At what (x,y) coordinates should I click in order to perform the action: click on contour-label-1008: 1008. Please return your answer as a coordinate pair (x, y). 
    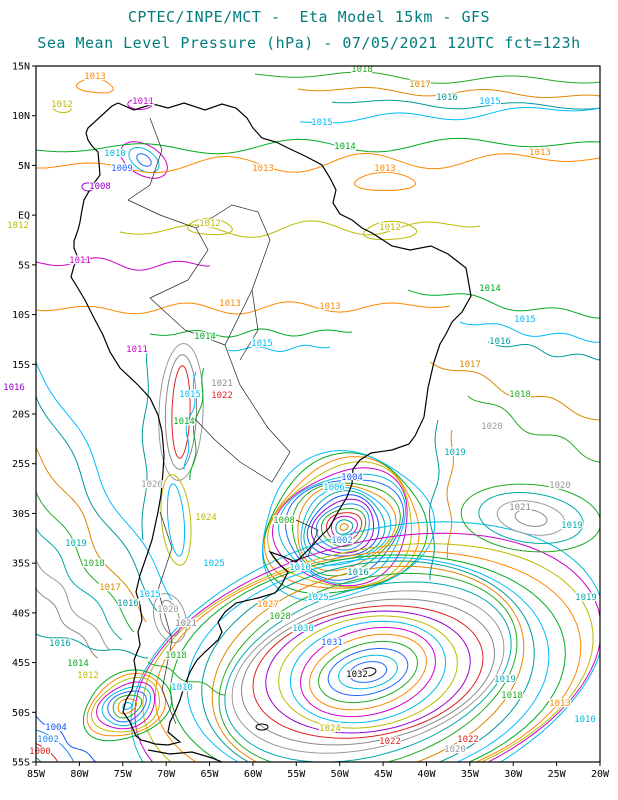
    Looking at the image, I should click on (100, 187).